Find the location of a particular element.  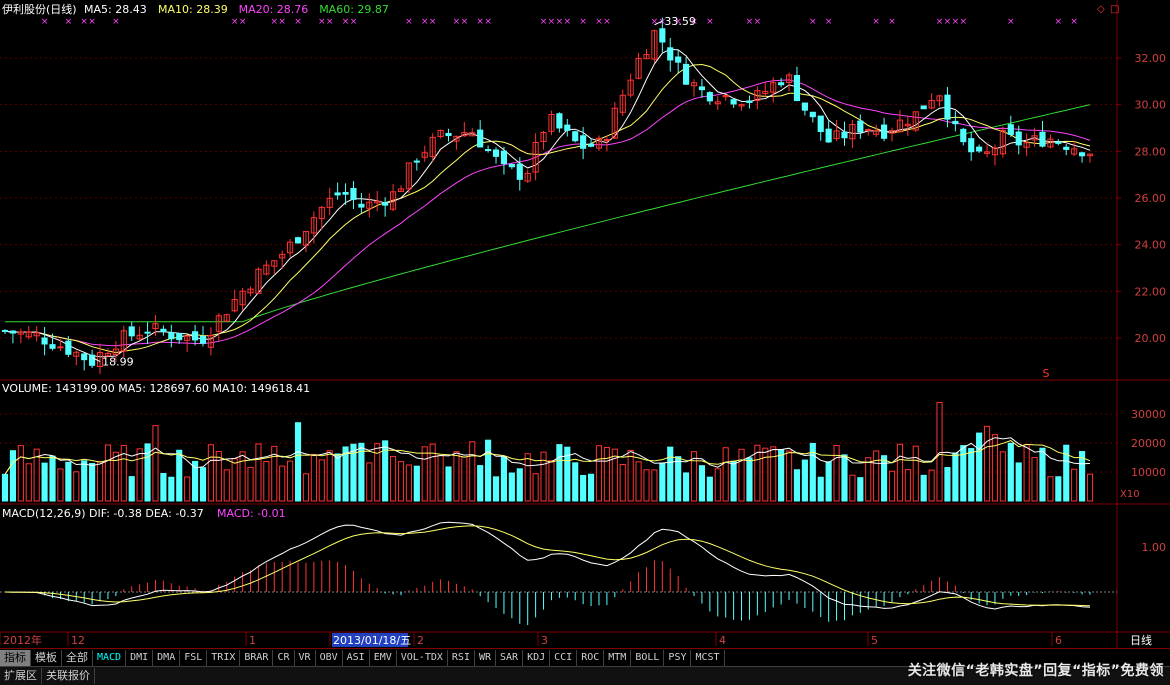

tab-mtm: MTM is located at coordinates (618, 658).